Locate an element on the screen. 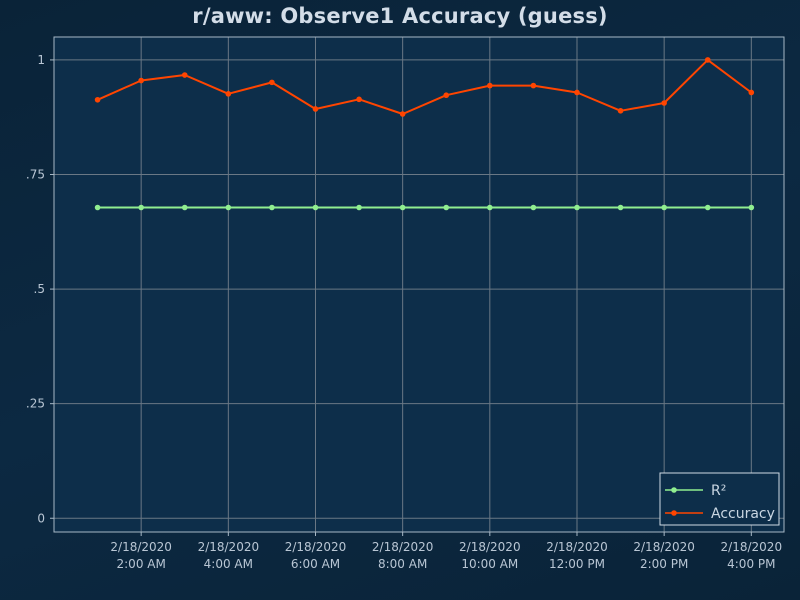 Image resolution: width=800 pixels, height=600 pixels. x-tick-label-time: 2:00 PM is located at coordinates (664, 564).